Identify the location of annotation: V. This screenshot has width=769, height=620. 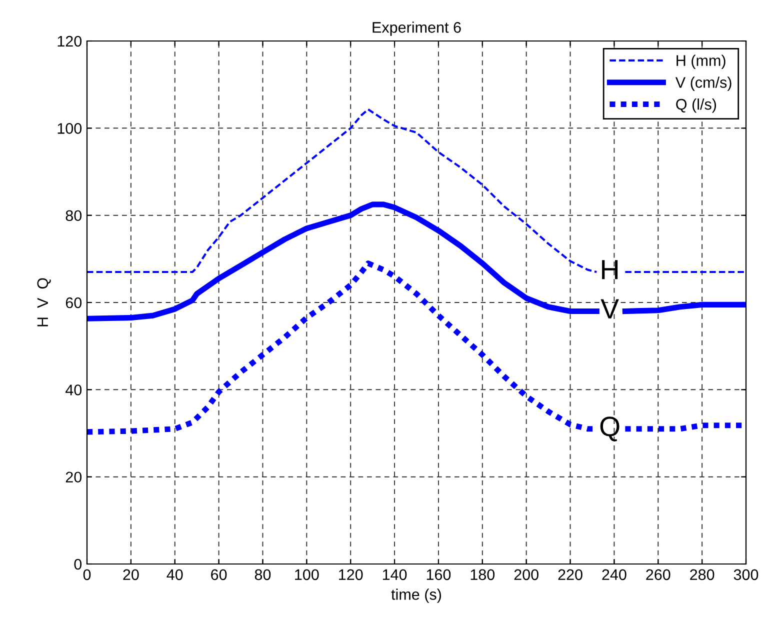
(609, 308).